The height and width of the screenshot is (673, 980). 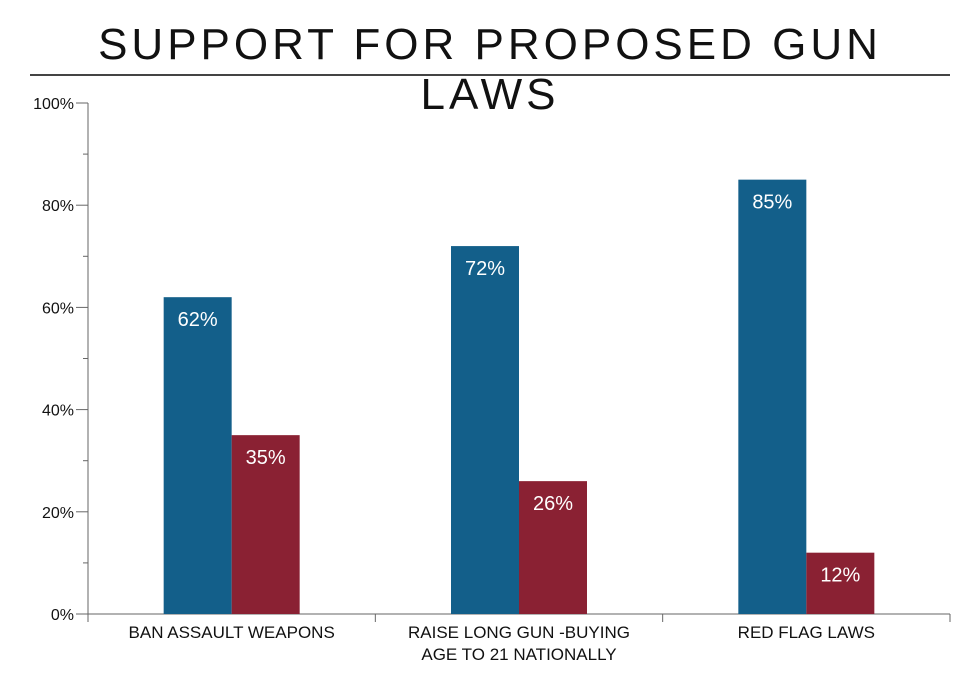 I want to click on y-tick-label: 20%, so click(x=58, y=513).